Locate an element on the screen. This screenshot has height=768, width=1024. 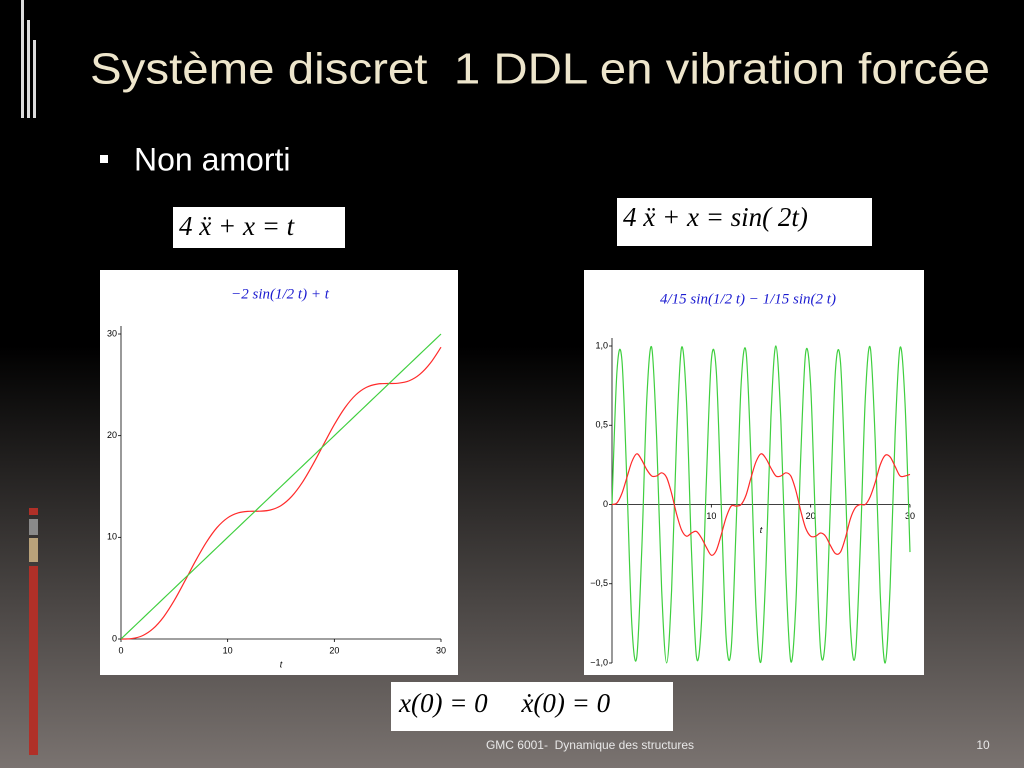
y-tick-label: 10 is located at coordinates (112, 537).